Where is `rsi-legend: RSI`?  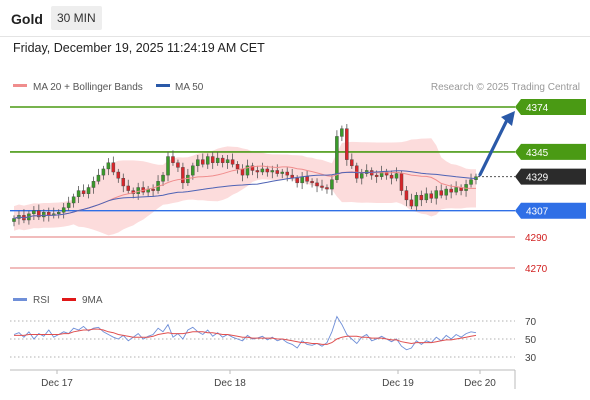 rsi-legend: RSI is located at coordinates (41, 300).